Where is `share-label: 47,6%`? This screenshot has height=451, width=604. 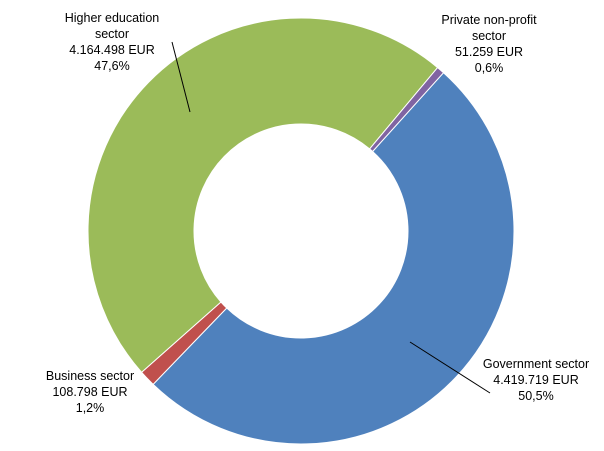
share-label: 47,6% is located at coordinates (112, 66).